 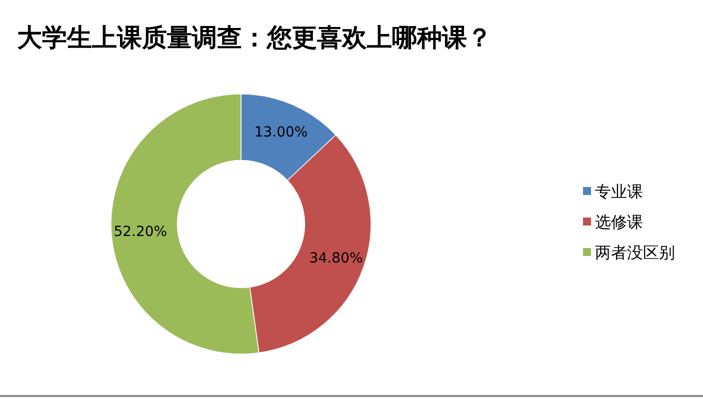 I want to click on title: 大学生上课质量调查：您更喜欢上哪种课？, so click(x=254, y=37).